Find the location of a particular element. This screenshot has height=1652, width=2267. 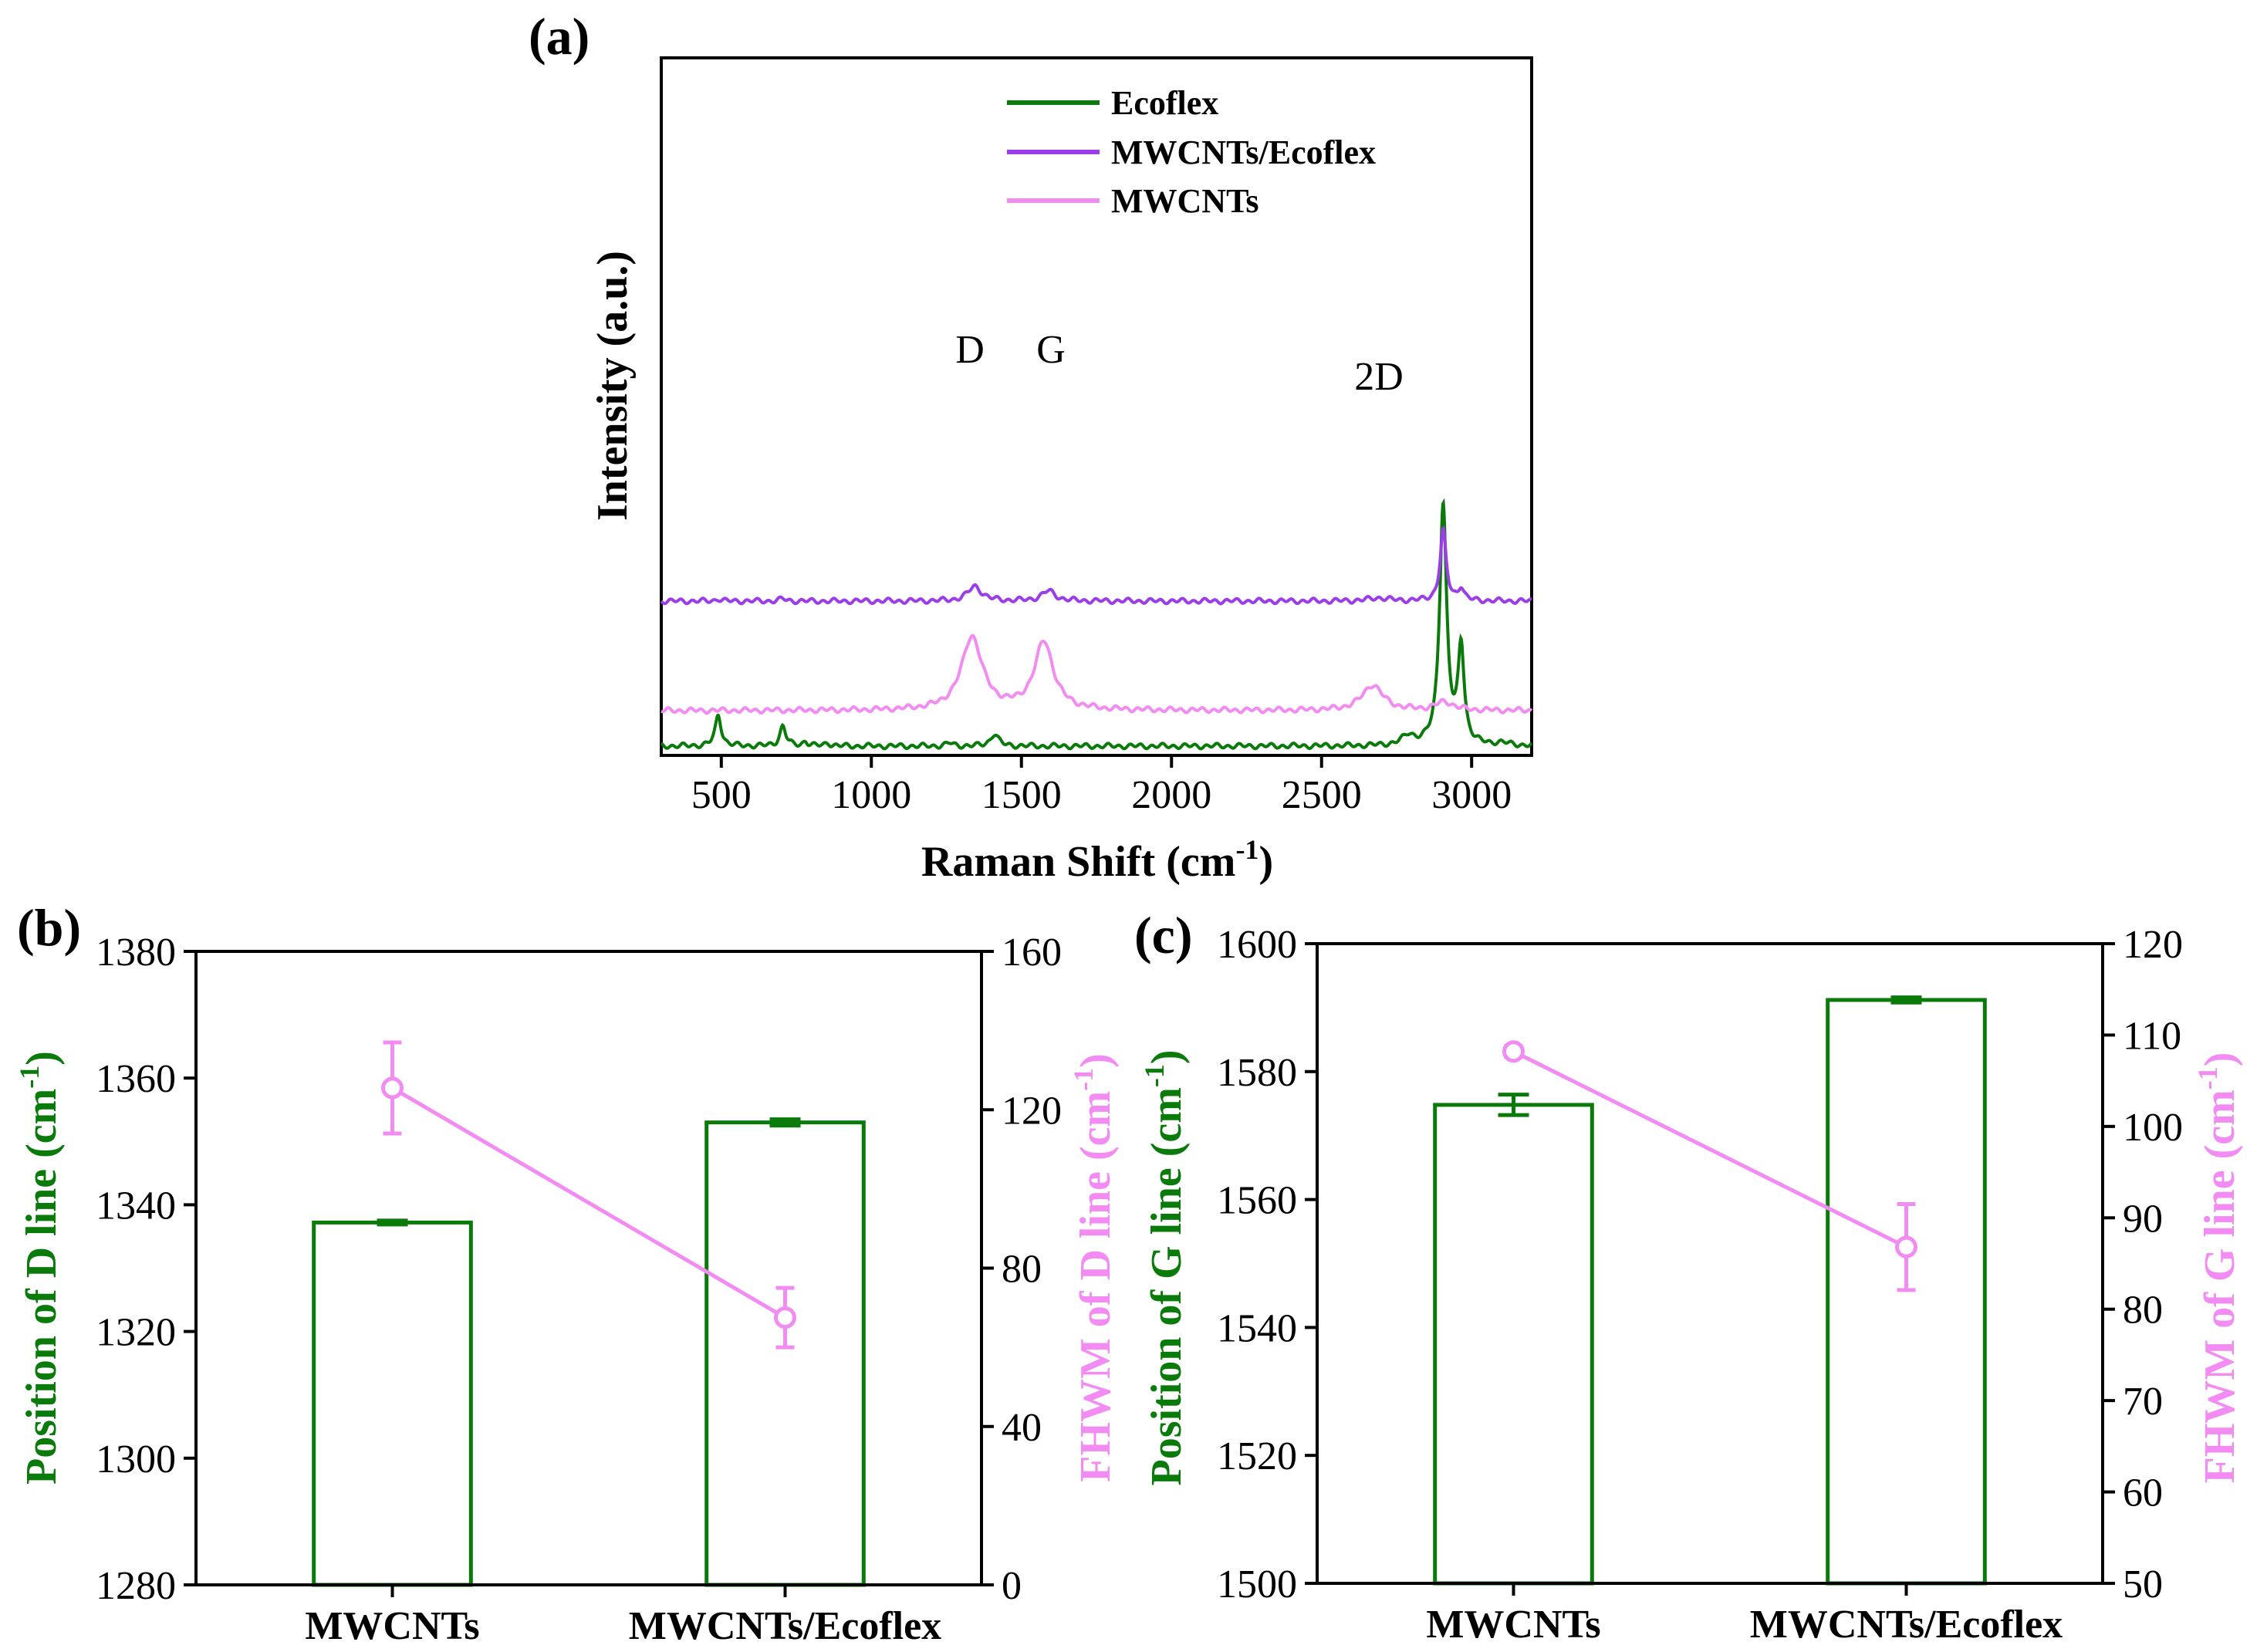

panel-c-y-axis-title: Position of G line (cm-1) is located at coordinates (1165, 1267).